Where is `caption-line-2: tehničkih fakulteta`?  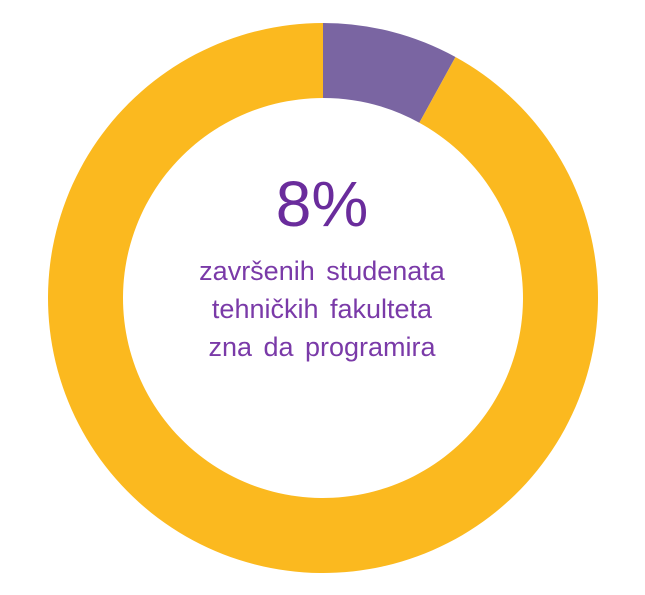 caption-line-2: tehničkih fakulteta is located at coordinates (322, 309).